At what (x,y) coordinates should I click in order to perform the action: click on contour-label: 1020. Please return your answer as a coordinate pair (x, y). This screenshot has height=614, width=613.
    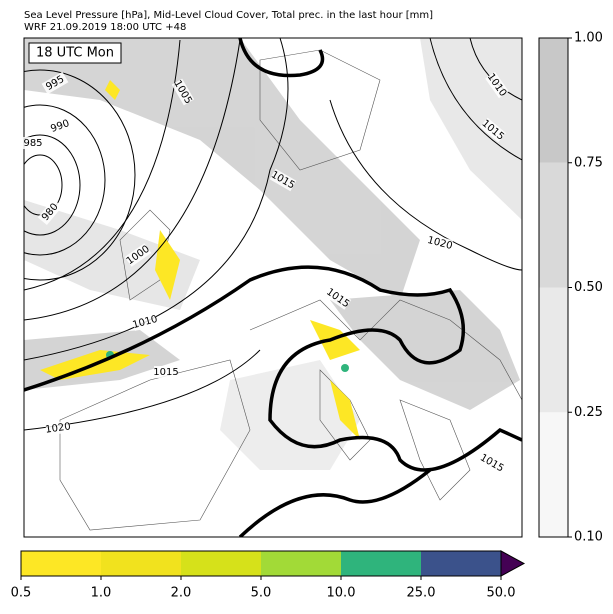
    Looking at the image, I should click on (58, 428).